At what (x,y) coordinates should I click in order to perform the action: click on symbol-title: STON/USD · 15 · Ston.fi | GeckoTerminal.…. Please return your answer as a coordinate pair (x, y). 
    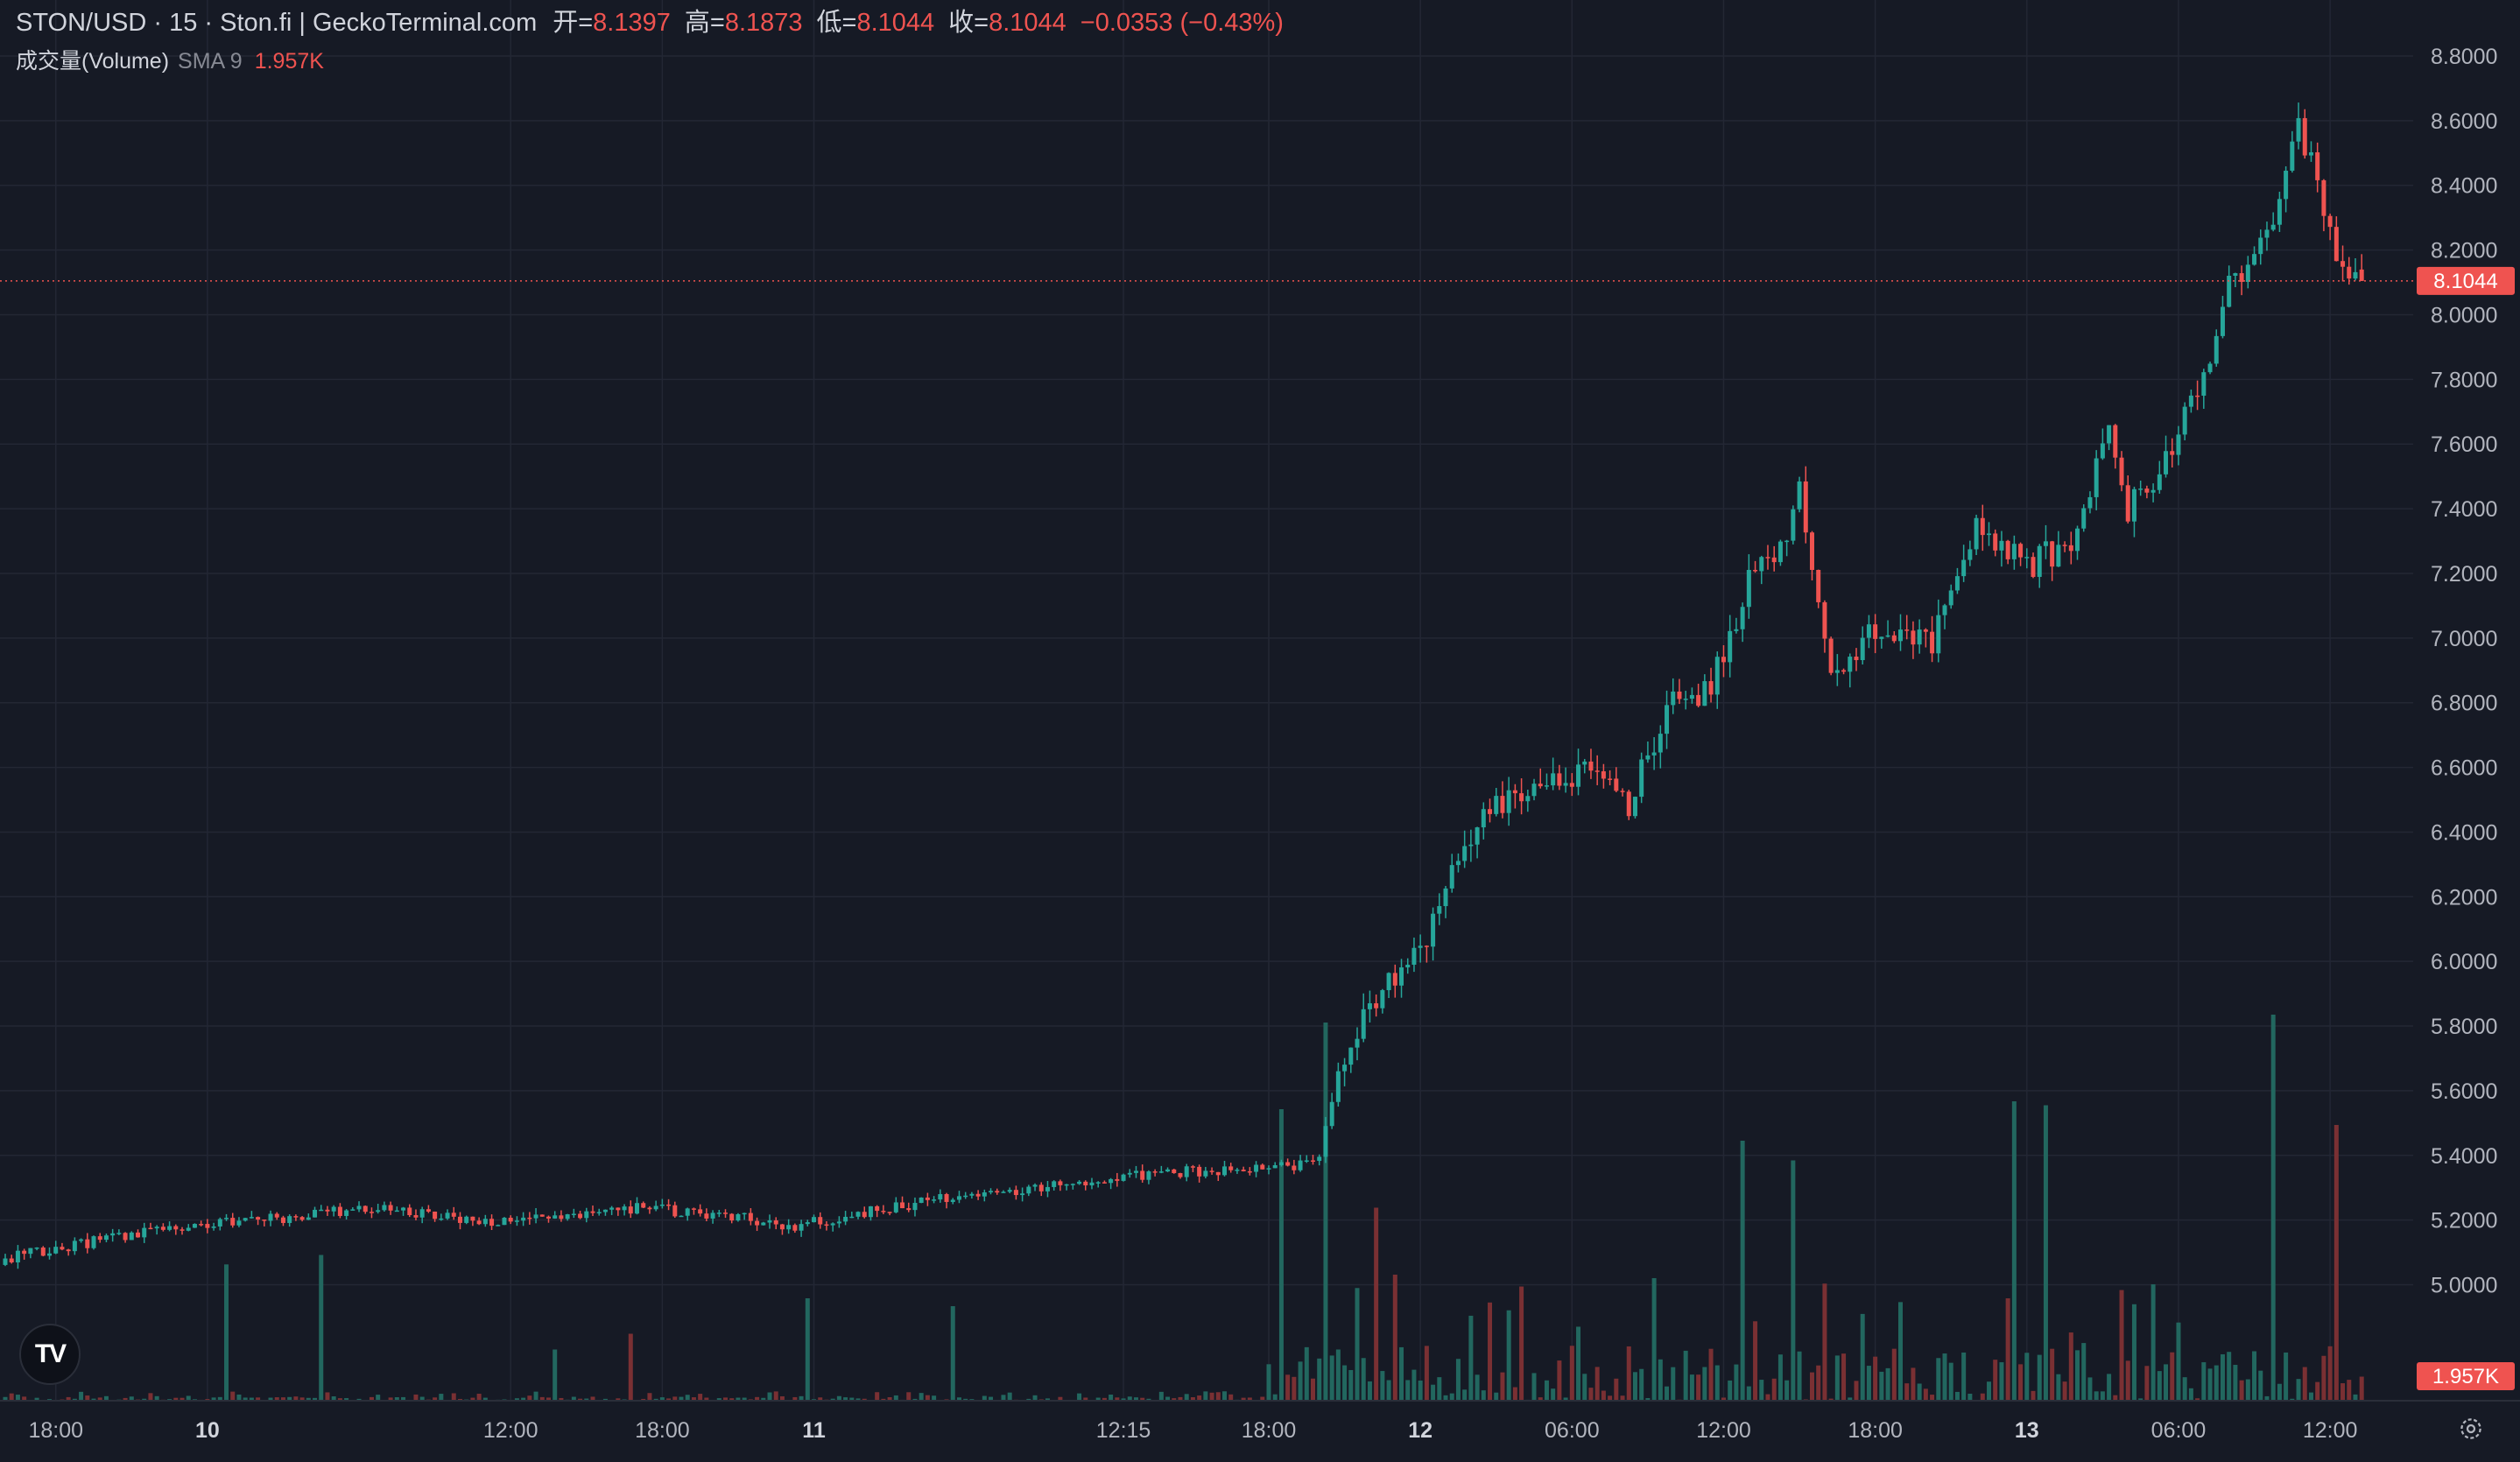
    Looking at the image, I should click on (277, 23).